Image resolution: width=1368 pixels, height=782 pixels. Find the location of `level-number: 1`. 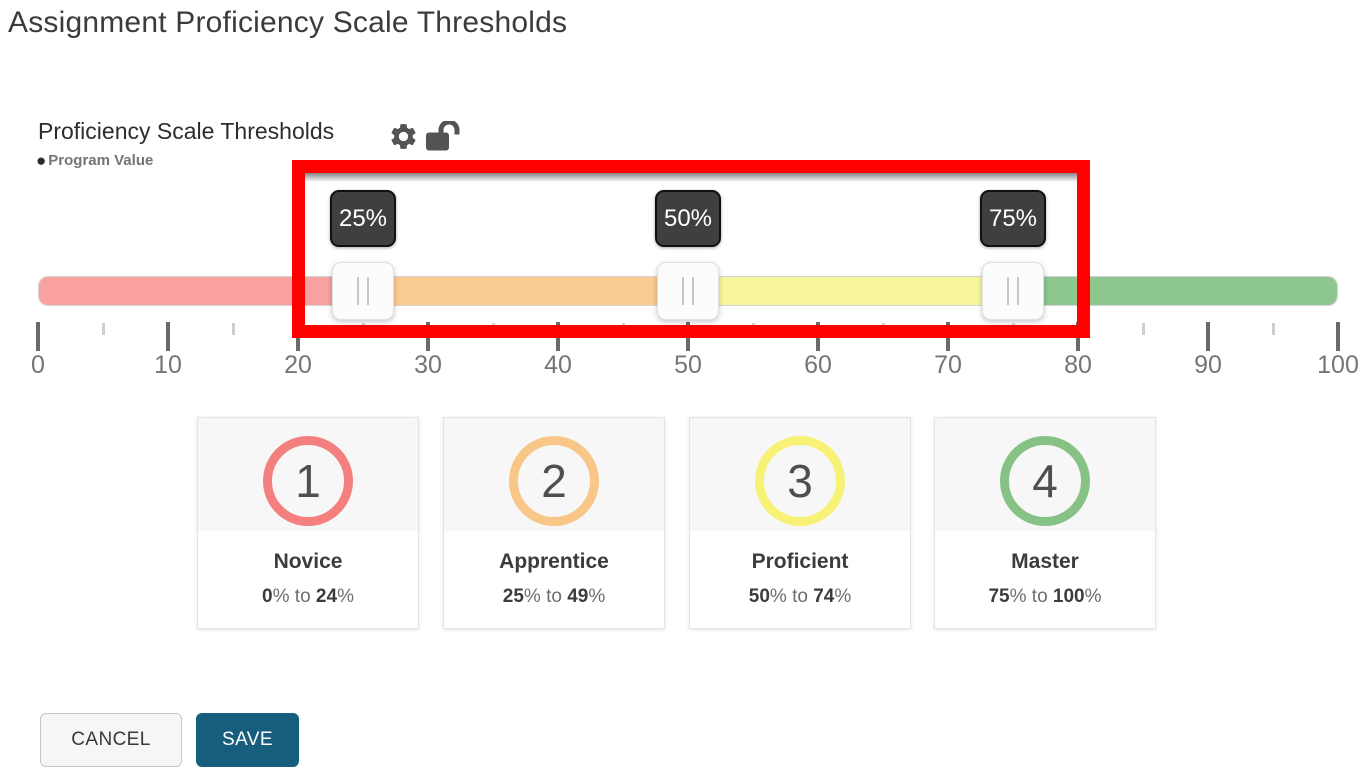

level-number: 1 is located at coordinates (308, 480).